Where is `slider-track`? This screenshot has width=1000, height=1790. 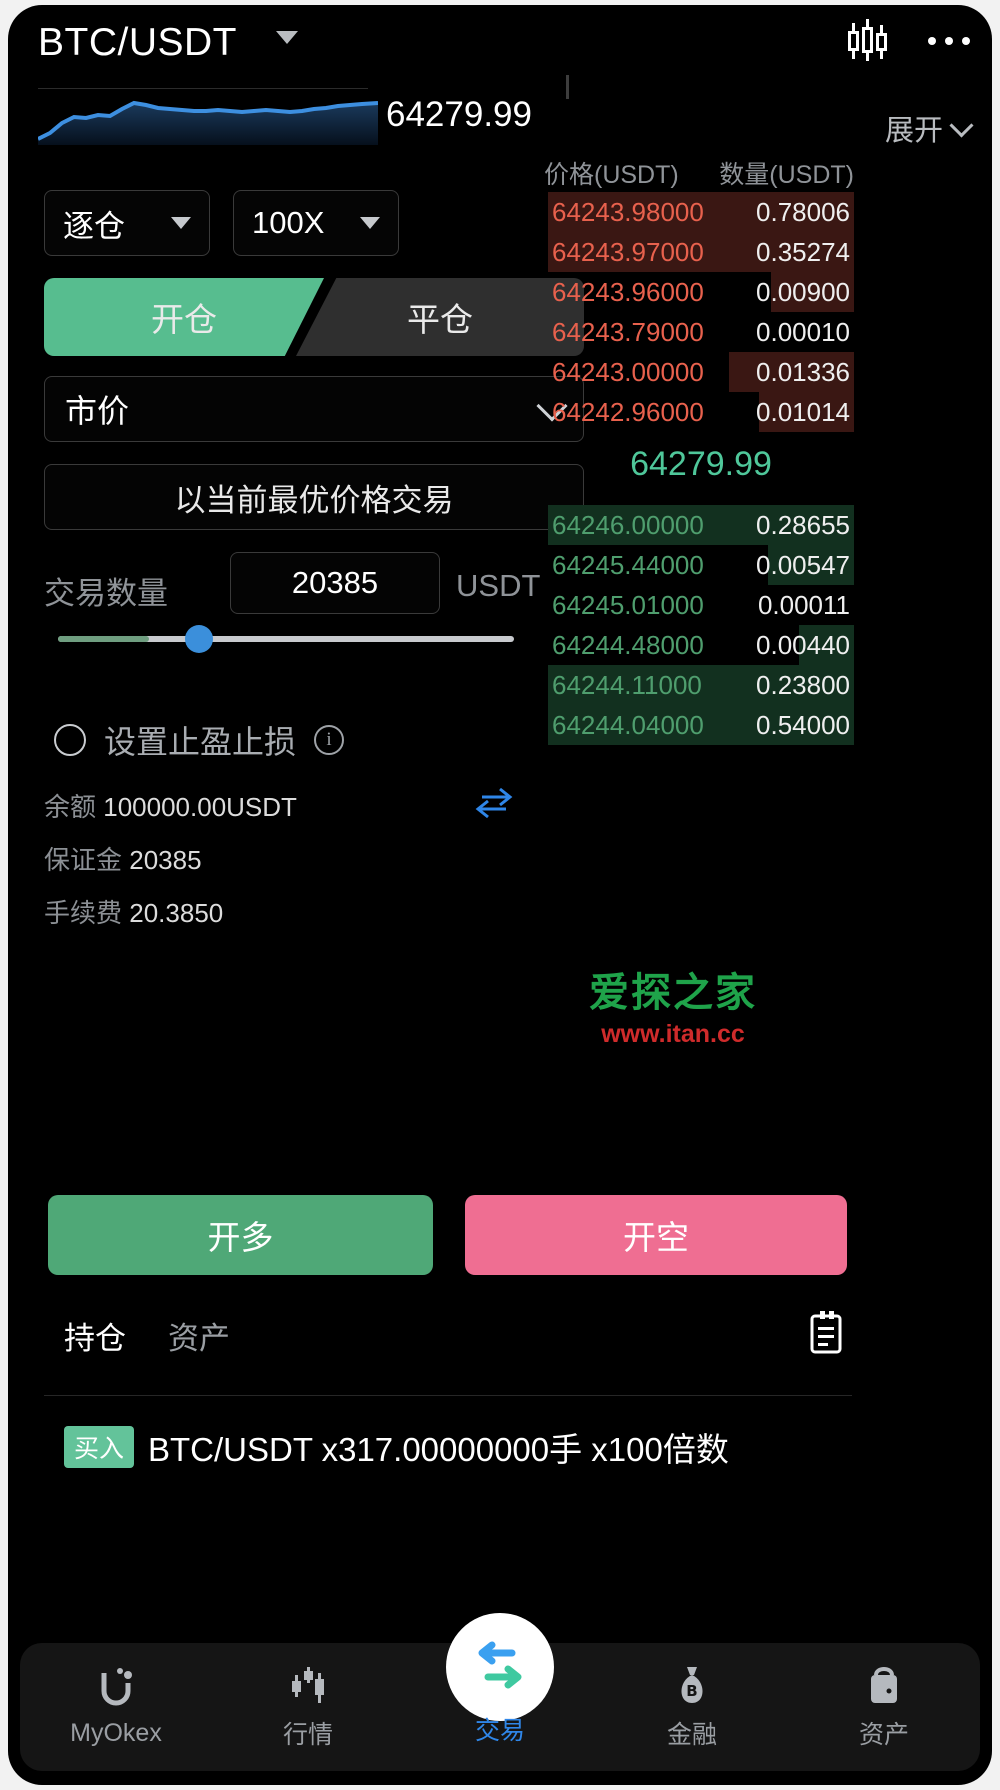
slider-track is located at coordinates (286, 639).